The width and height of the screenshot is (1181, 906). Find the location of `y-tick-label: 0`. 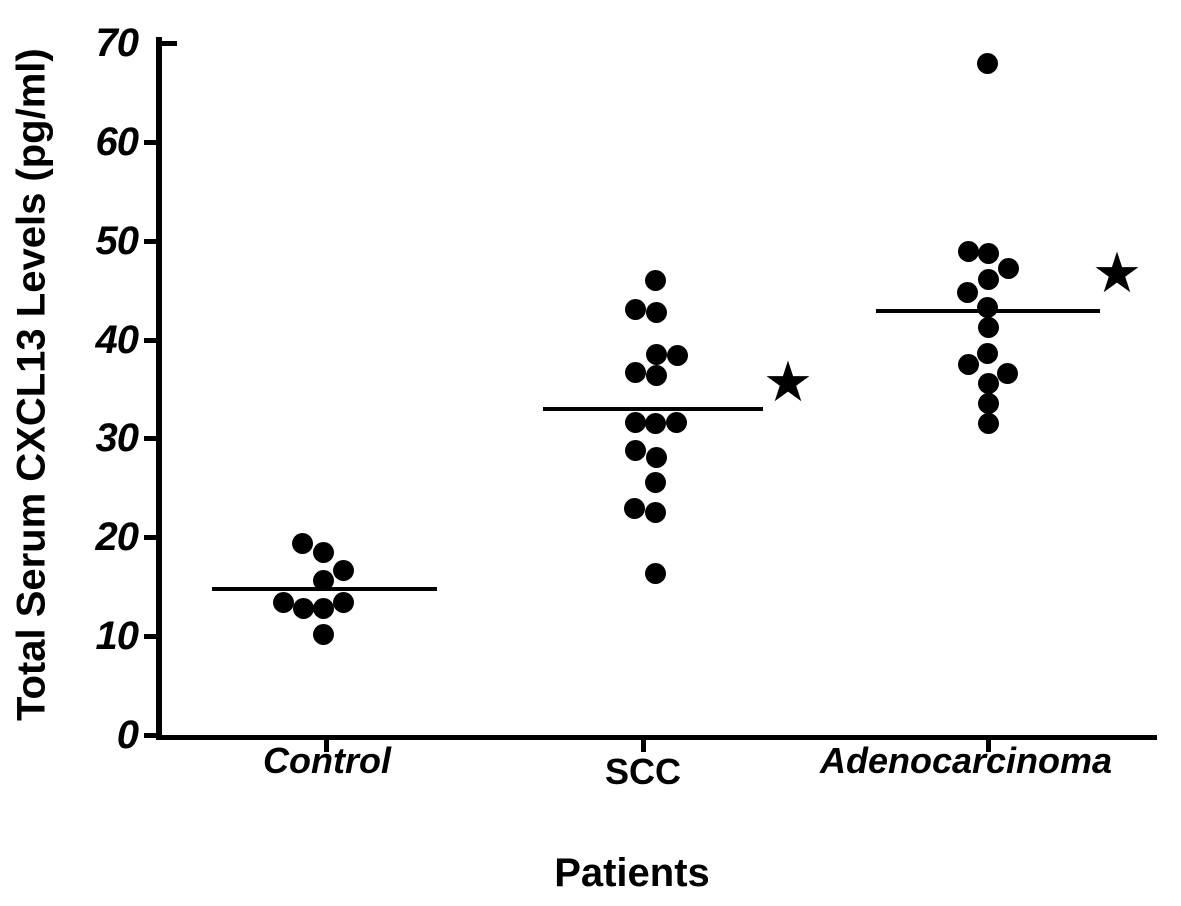

y-tick-label: 0 is located at coordinates (127, 735).